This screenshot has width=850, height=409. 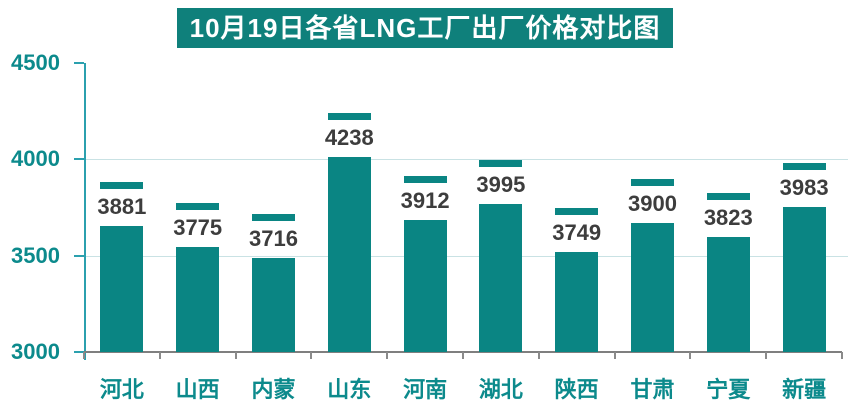 What do you see at coordinates (804, 389) in the screenshot?
I see `category-label: 新疆` at bounding box center [804, 389].